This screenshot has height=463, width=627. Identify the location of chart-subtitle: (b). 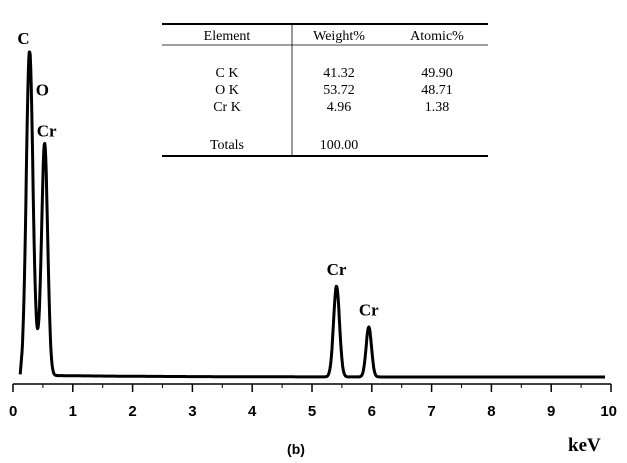
(296, 449).